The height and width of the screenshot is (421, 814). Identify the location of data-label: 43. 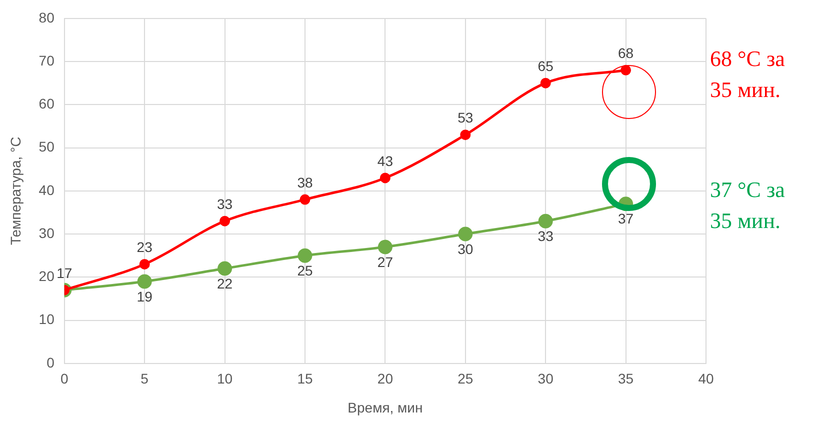
(385, 160).